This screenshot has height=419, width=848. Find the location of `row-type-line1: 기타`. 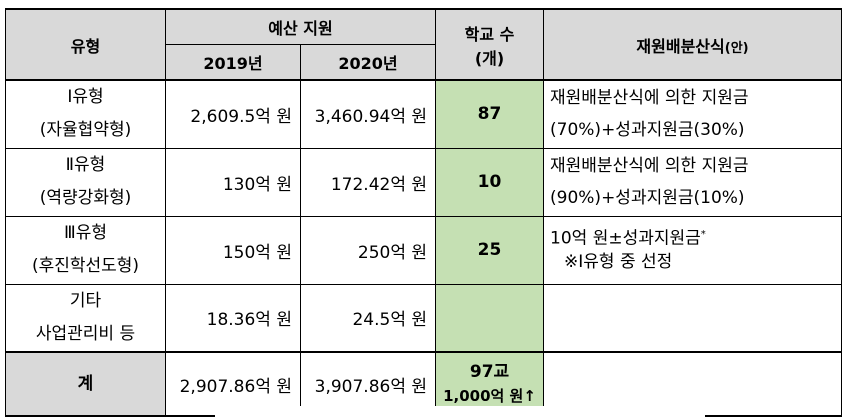

row-type-line1: 기타 is located at coordinates (85, 300).